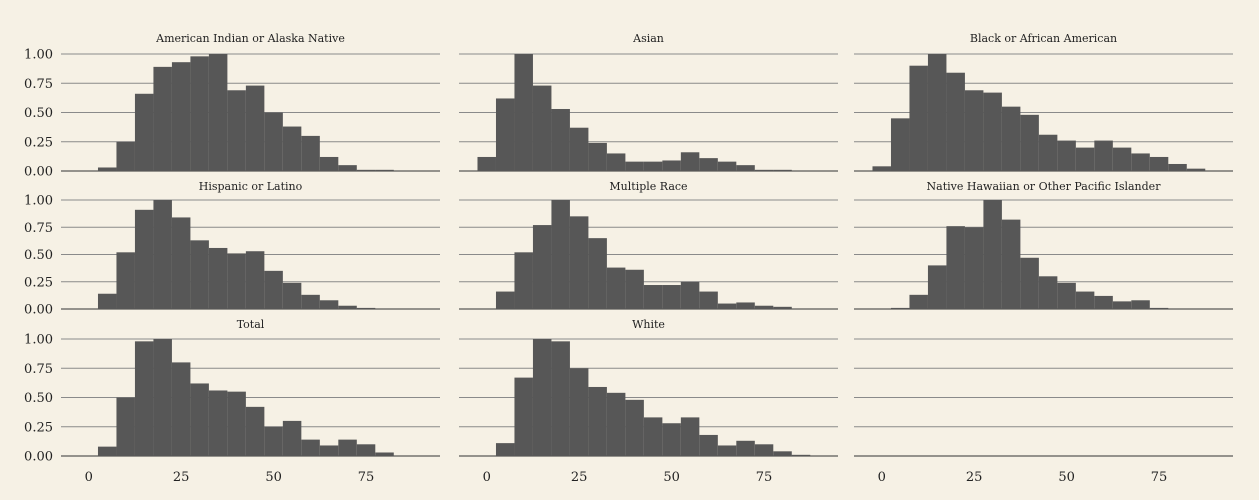  I want to click on x-tick-label: 25, so click(579, 477).